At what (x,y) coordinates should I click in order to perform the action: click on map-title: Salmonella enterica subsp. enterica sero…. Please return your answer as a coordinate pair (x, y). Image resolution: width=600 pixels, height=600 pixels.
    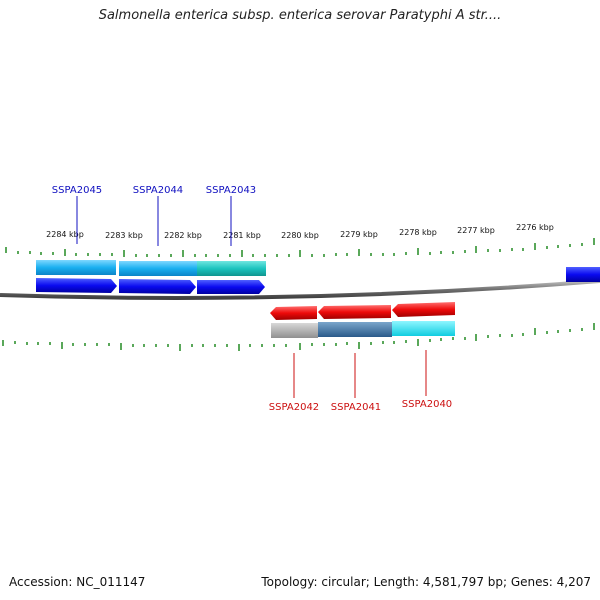
    Looking at the image, I should click on (300, 15).